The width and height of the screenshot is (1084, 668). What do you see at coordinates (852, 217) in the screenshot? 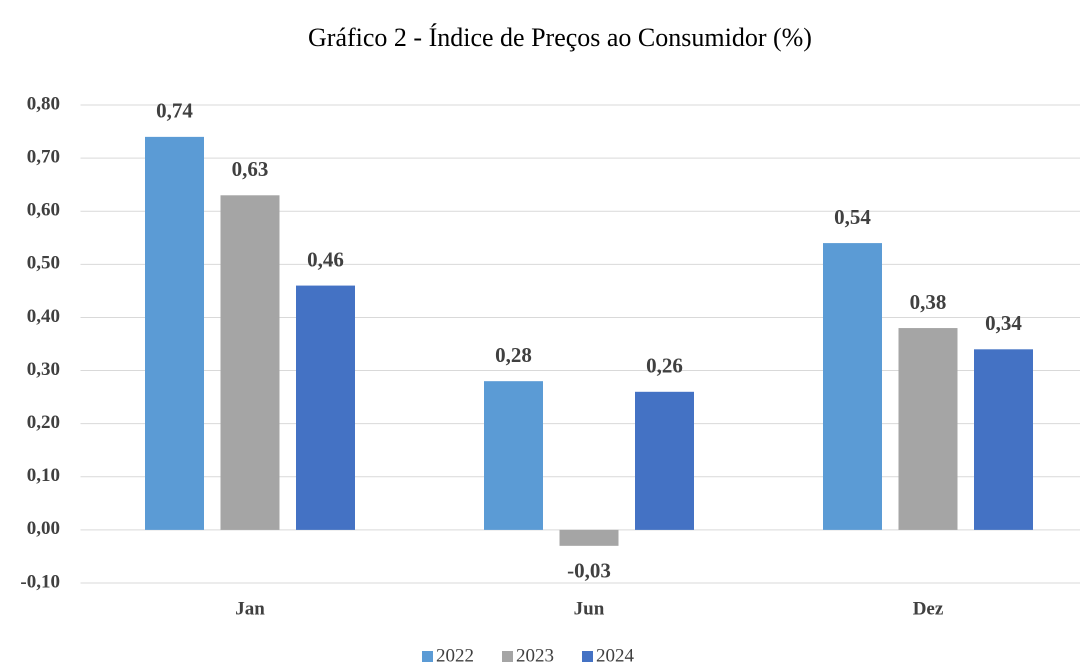
I see `data-label: 0,54` at bounding box center [852, 217].